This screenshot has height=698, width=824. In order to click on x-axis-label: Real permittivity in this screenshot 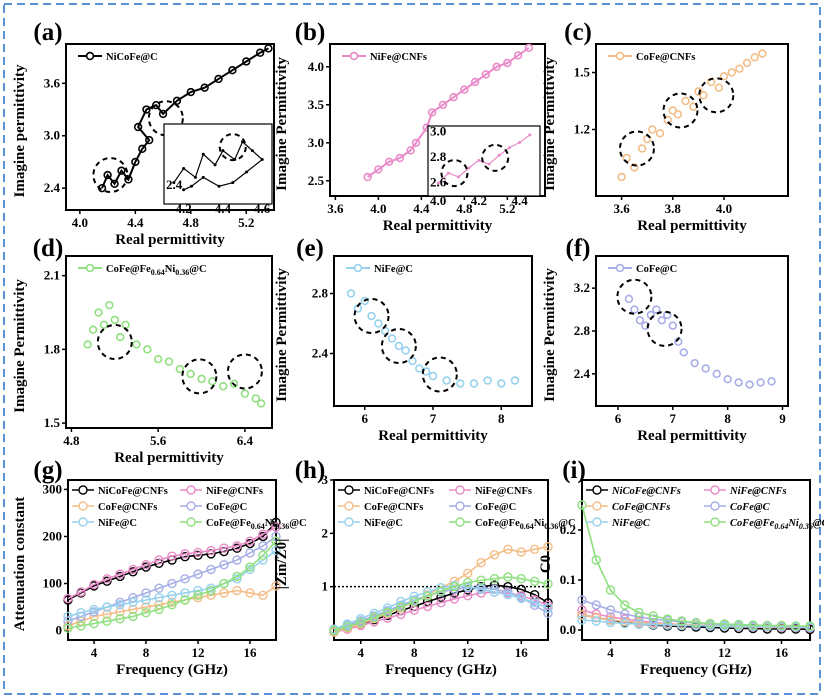, I will do `click(170, 240)`.